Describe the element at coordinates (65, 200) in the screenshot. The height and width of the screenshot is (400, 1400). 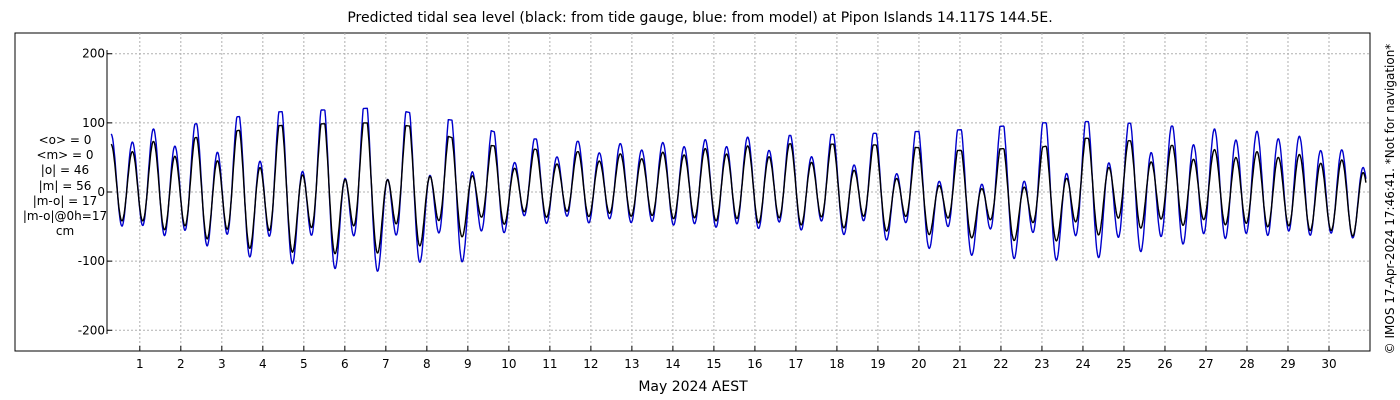
I see `stat-abs-diff: |m-o| = 17` at that location.